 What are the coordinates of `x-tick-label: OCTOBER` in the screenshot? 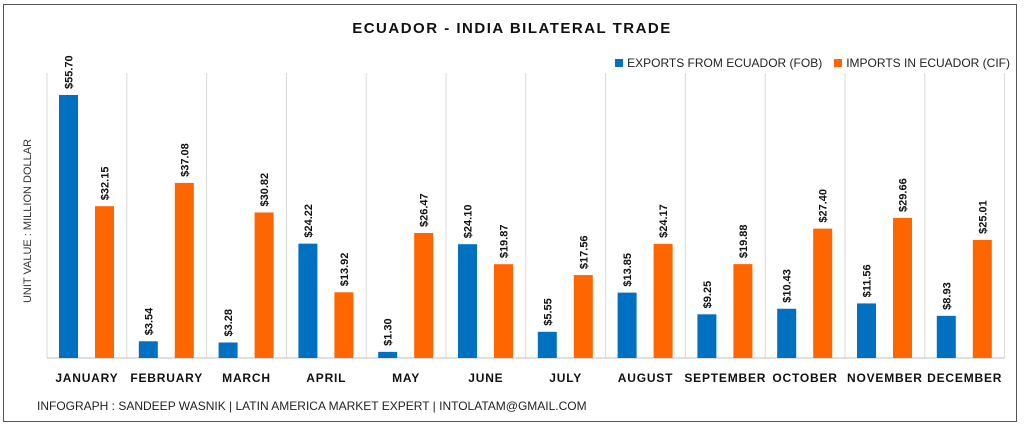 It's located at (804, 378).